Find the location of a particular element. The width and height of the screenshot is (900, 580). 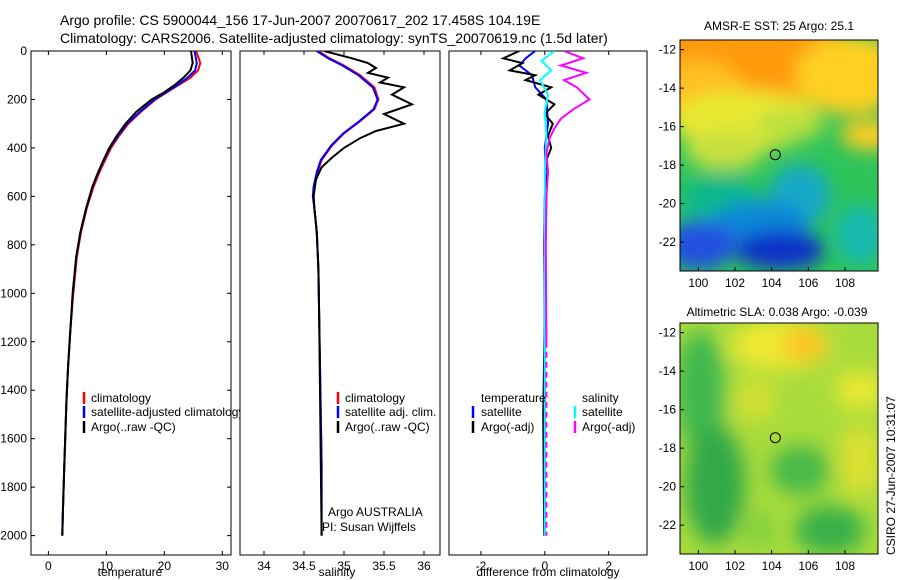

sst-map-xtick-label: 104 is located at coordinates (772, 283).